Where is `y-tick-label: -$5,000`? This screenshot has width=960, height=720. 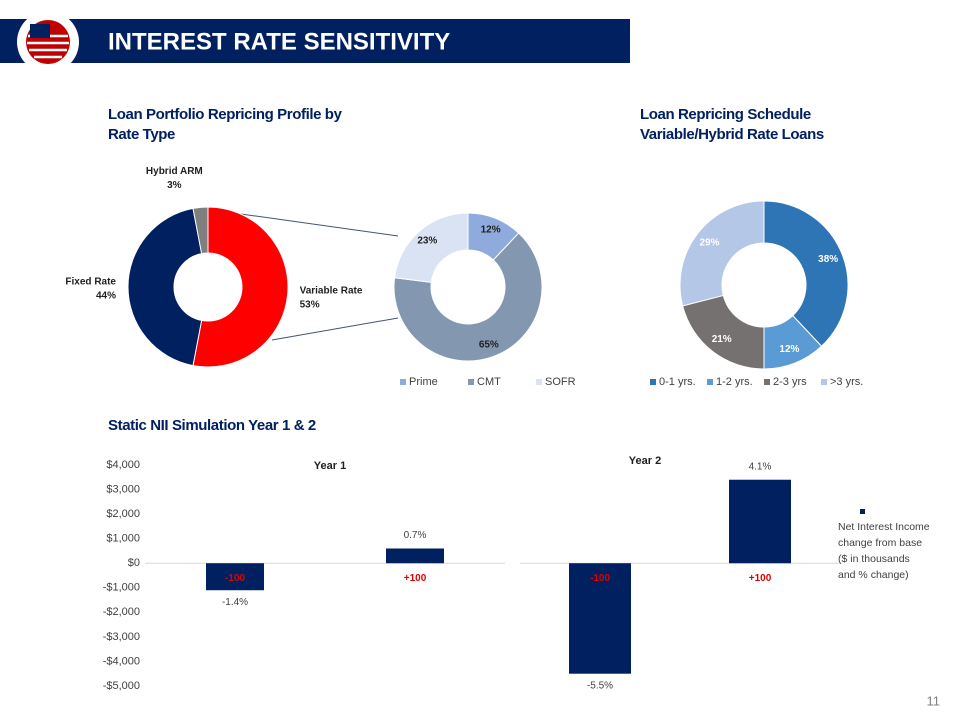 y-tick-label: -$5,000 is located at coordinates (121, 686).